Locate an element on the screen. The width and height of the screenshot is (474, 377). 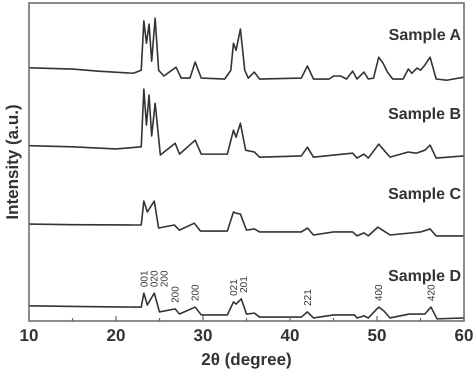
annotation: 400 is located at coordinates (380, 293).